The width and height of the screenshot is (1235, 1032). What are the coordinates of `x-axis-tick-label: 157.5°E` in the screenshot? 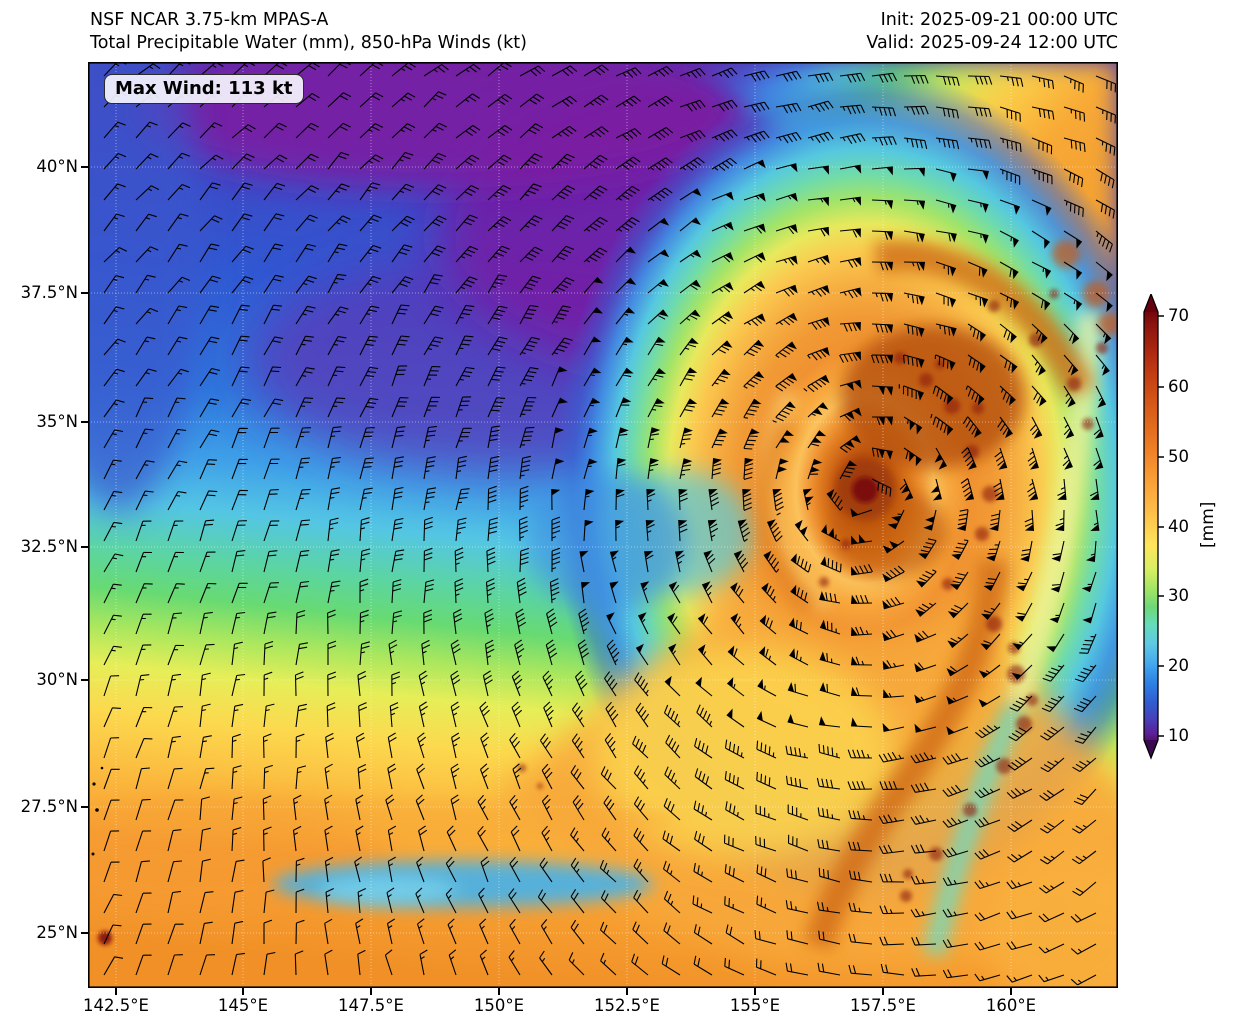 It's located at (883, 1005).